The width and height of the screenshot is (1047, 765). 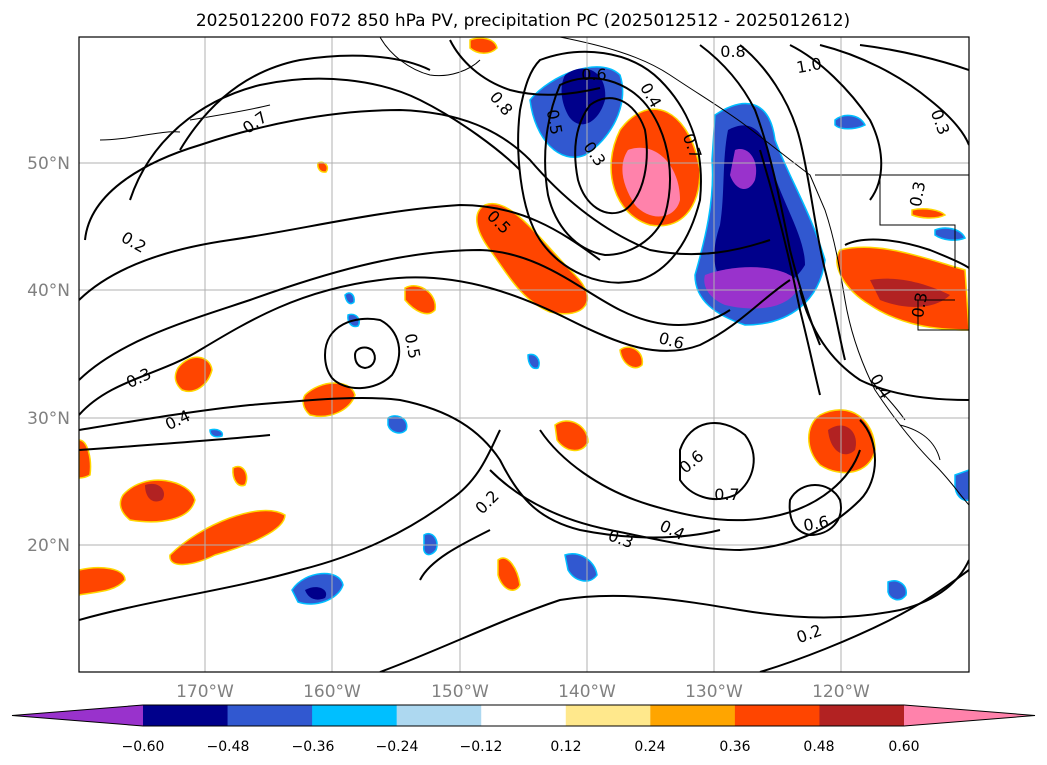 I want to click on lon-tick-label: 130°W, so click(x=714, y=692).